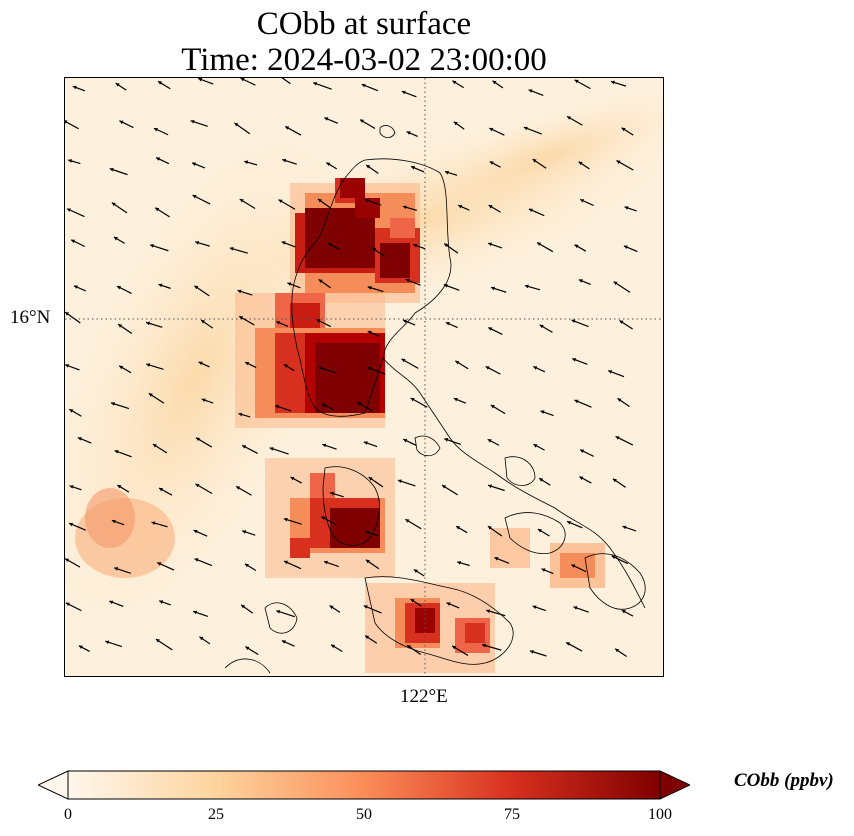 This screenshot has height=836, width=854. Describe the element at coordinates (53, 785) in the screenshot. I see `colorbar-min-extension` at that location.